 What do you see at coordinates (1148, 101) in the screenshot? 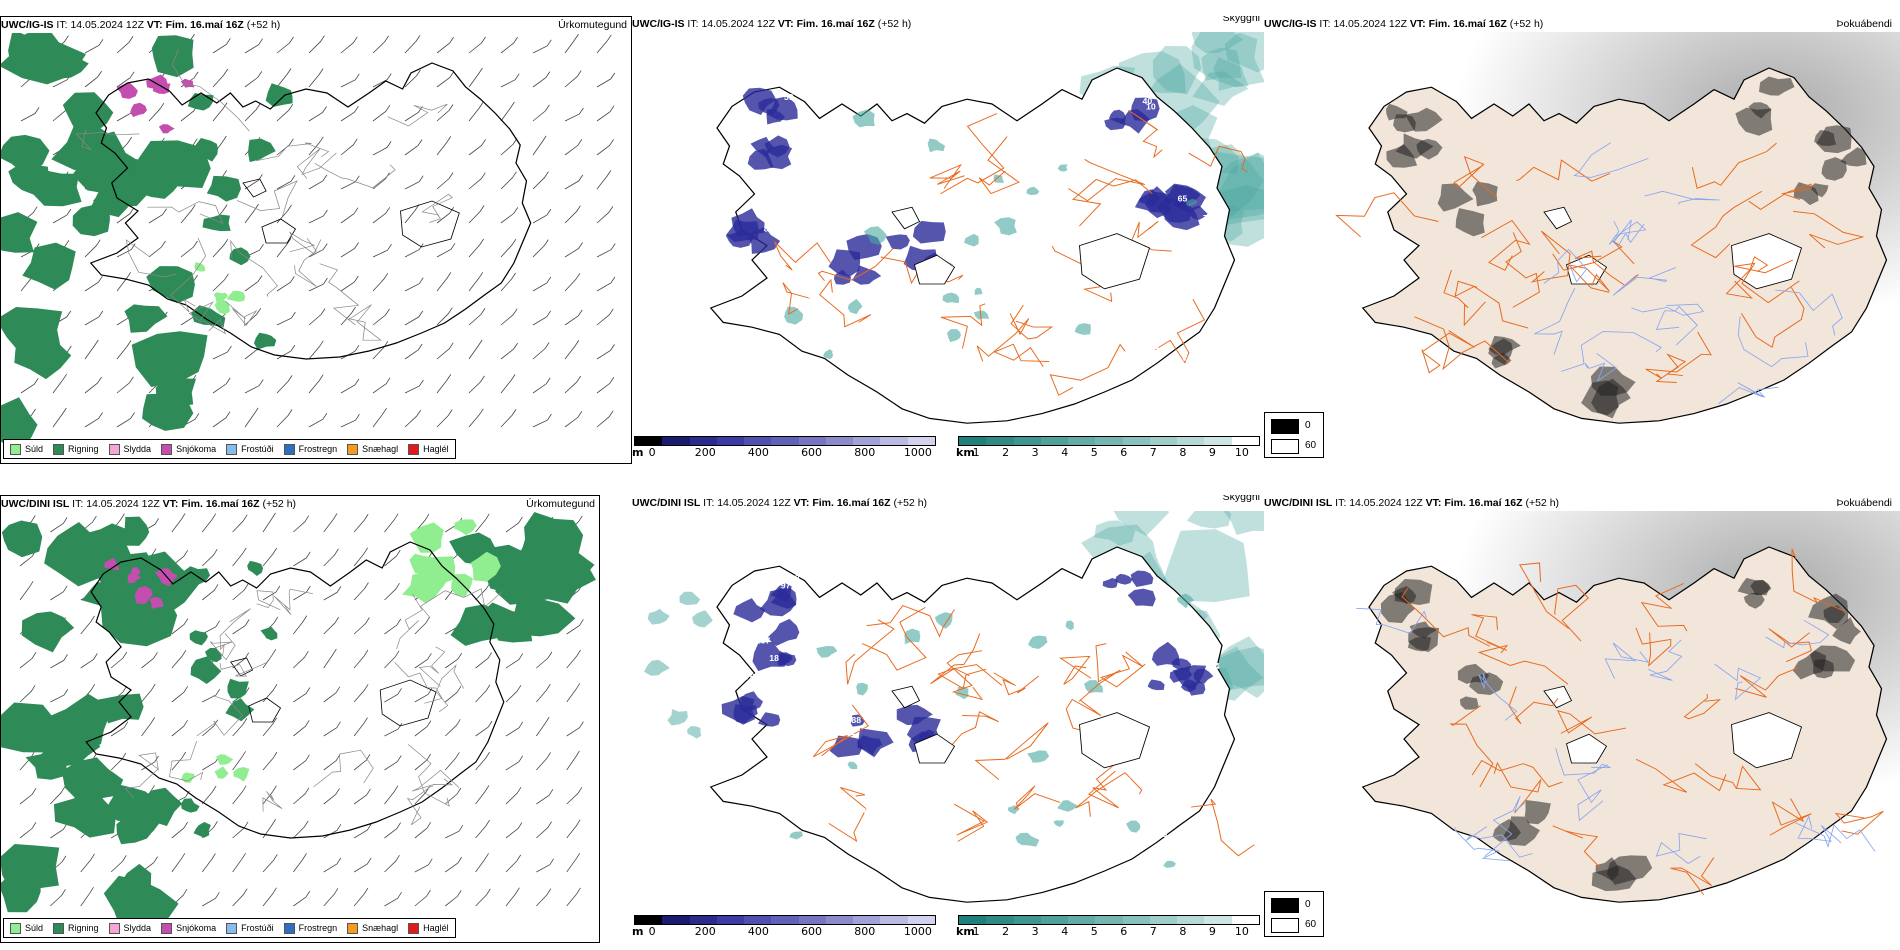
I see `visibility-value-label: 40` at bounding box center [1148, 101].